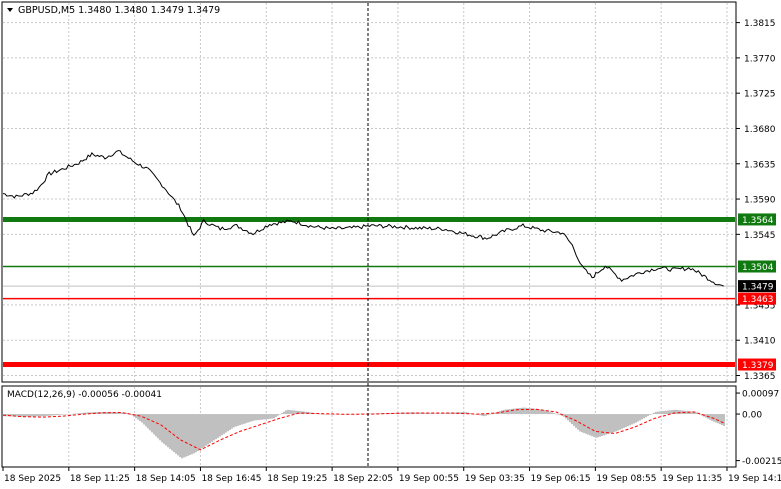 This screenshot has height=489, width=781. Describe the element at coordinates (754, 479) in the screenshot. I see `time-tick-label: 19 Sep 14:15` at that location.